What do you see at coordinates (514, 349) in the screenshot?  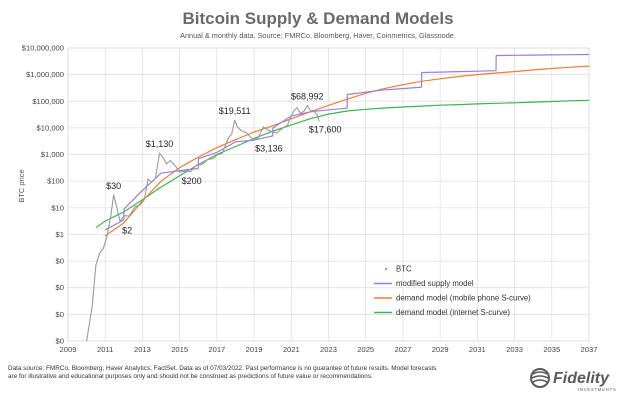 I see `x-tick-label: 2033` at bounding box center [514, 349].